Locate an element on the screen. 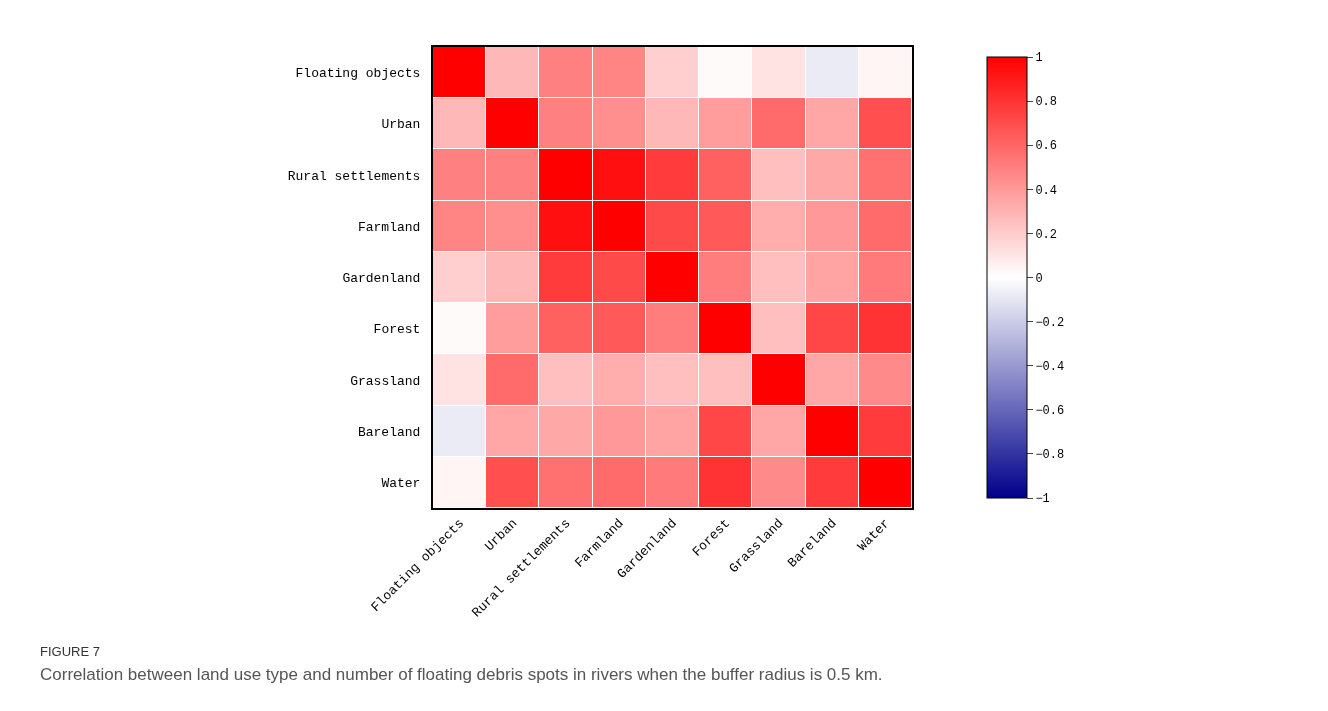 The image size is (1328, 711). y-tick-label: Farmland is located at coordinates (389, 227).